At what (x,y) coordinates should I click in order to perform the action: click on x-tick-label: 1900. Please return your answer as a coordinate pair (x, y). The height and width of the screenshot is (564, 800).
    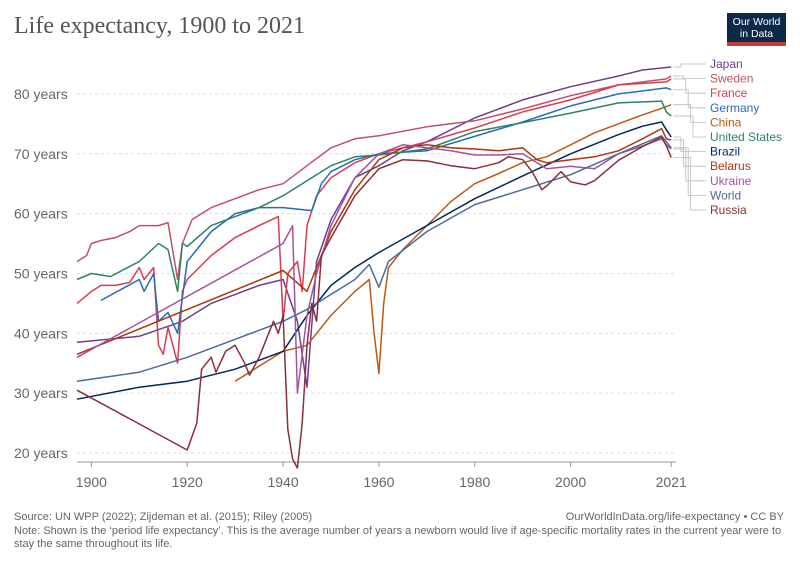
    Looking at the image, I should click on (91, 482).